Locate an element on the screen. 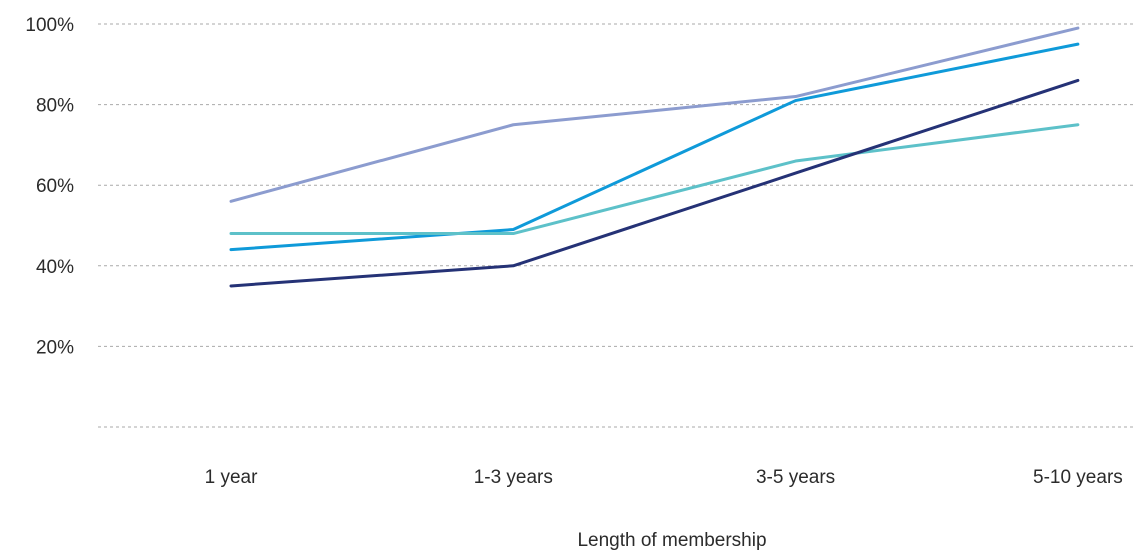 The image size is (1135, 551). x-tick-label: 1-3 years is located at coordinates (513, 477).